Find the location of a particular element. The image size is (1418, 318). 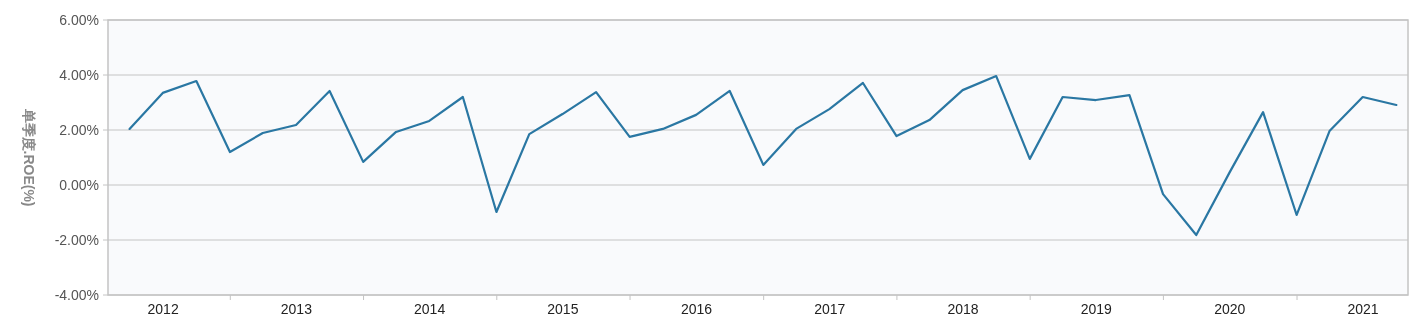

y-tick-label: 4.00% is located at coordinates (79, 75).